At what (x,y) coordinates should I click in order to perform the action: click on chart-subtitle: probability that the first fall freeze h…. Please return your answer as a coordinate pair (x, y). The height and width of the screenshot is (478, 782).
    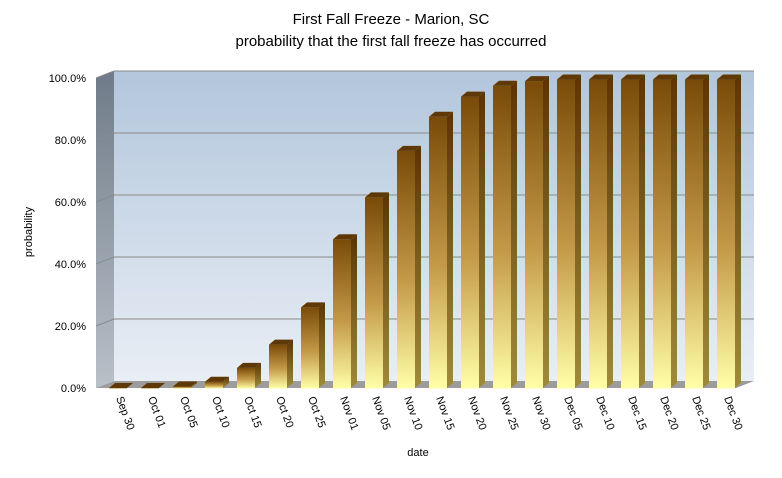
    Looking at the image, I should click on (391, 41).